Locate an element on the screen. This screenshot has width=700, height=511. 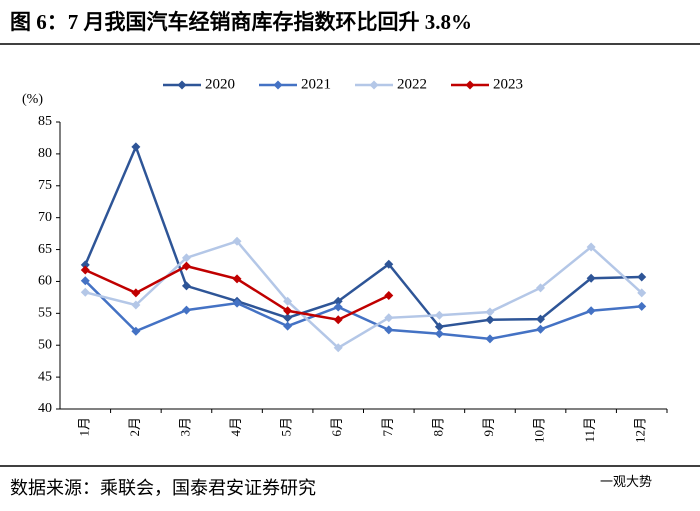
x-tick-label: 5月 is located at coordinates (286, 427).